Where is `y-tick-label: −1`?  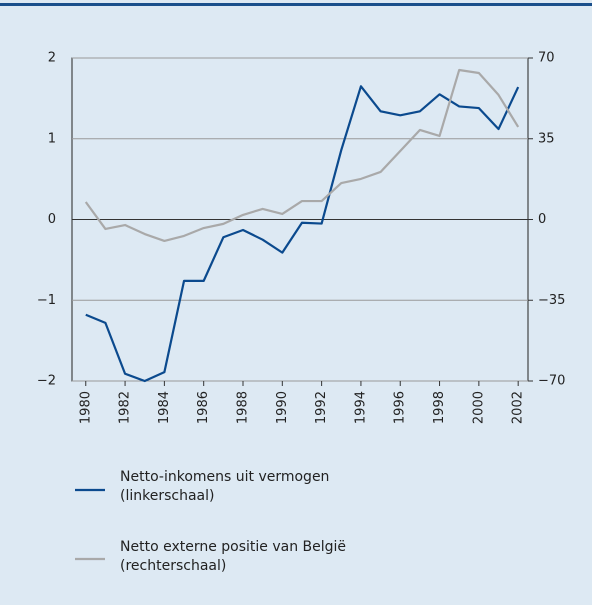 y-tick-label: −1 is located at coordinates (46, 300).